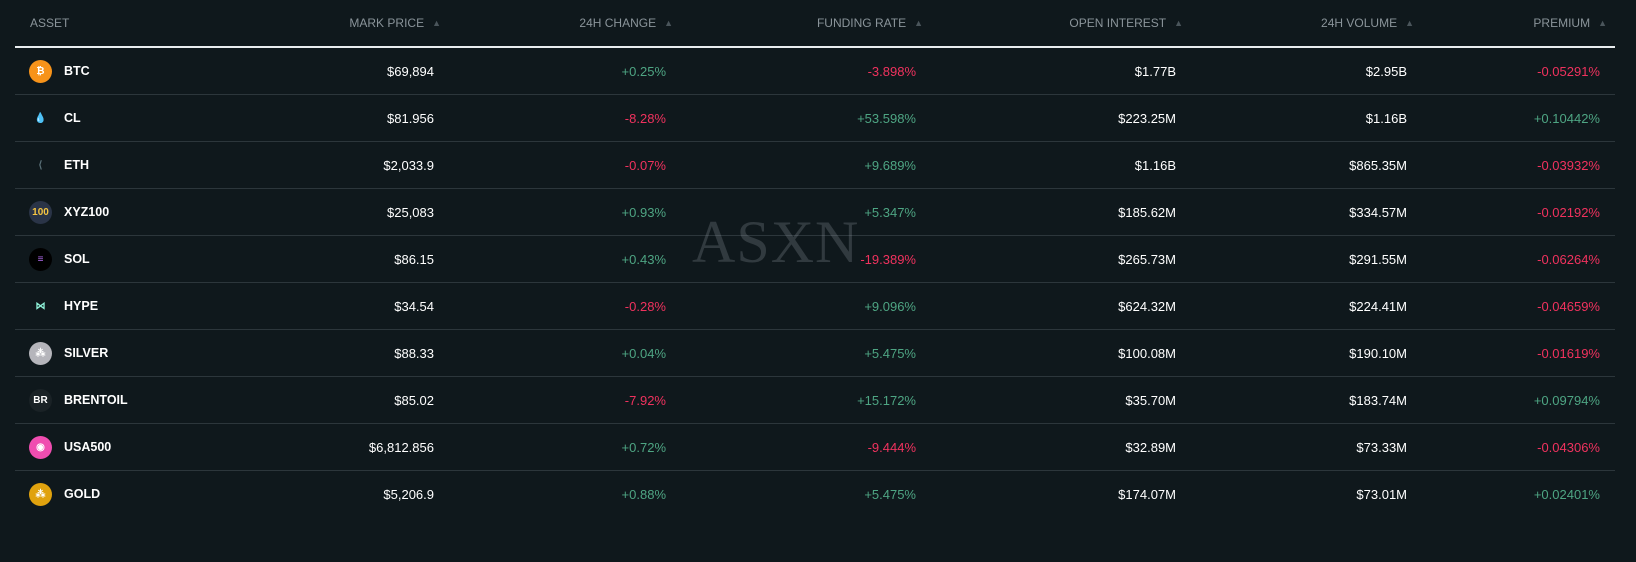 The height and width of the screenshot is (562, 1636). I want to click on header-label: ASSET, so click(50, 23).